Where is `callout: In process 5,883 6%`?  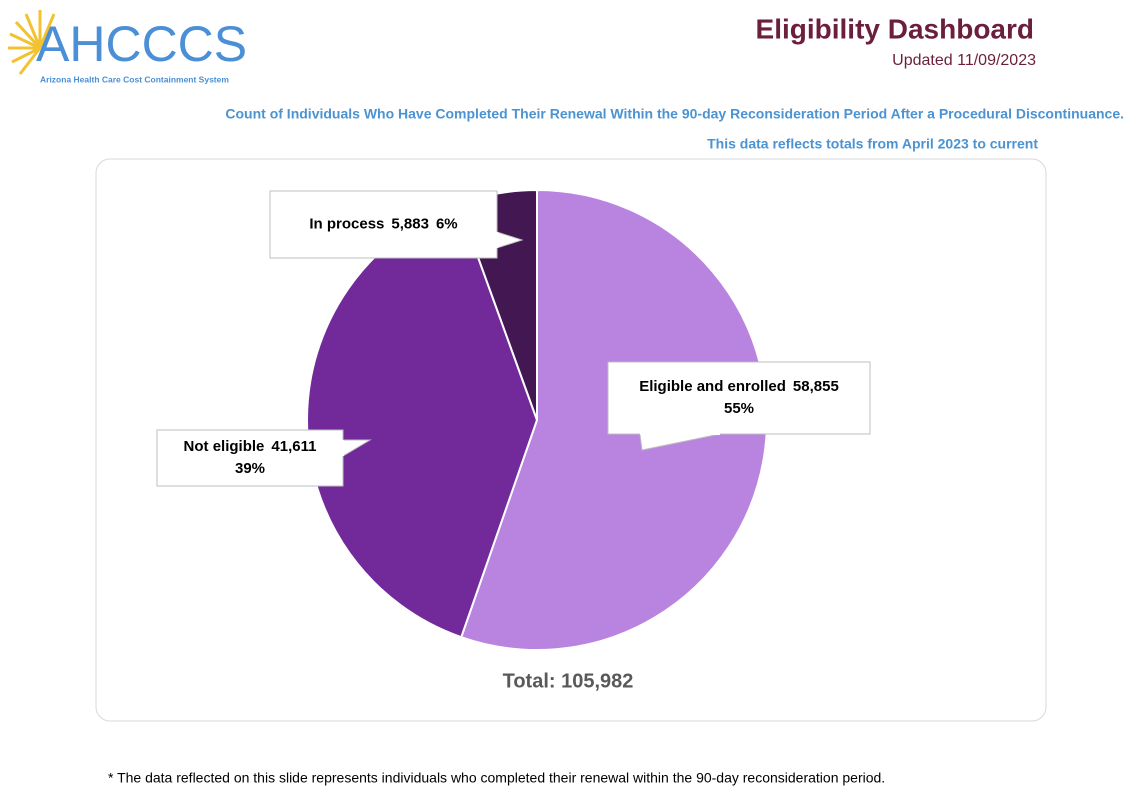 callout: In process 5,883 6% is located at coordinates (396, 224).